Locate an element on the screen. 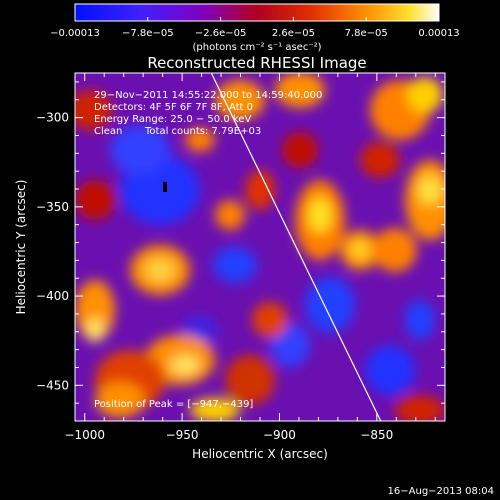 This screenshot has height=500, width=500. annotation-energy-range: Energy Range: 25.0 − 50.0 keV is located at coordinates (172, 119).